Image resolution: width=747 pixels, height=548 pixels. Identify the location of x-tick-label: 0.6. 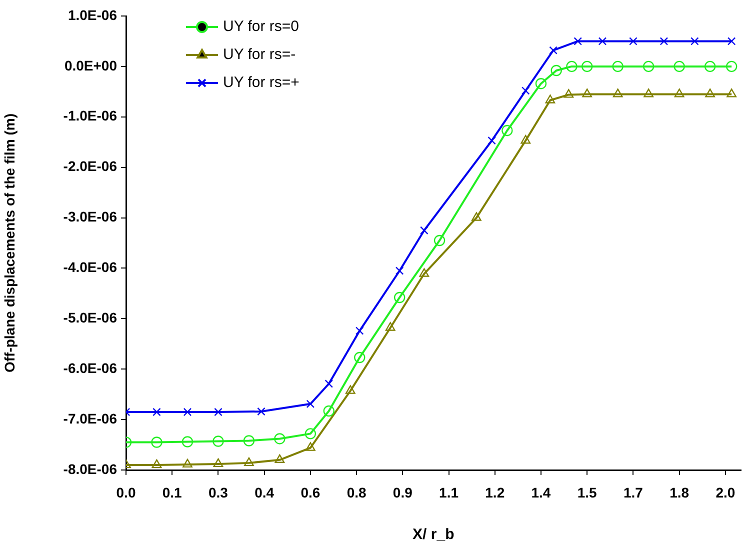
(310, 492).